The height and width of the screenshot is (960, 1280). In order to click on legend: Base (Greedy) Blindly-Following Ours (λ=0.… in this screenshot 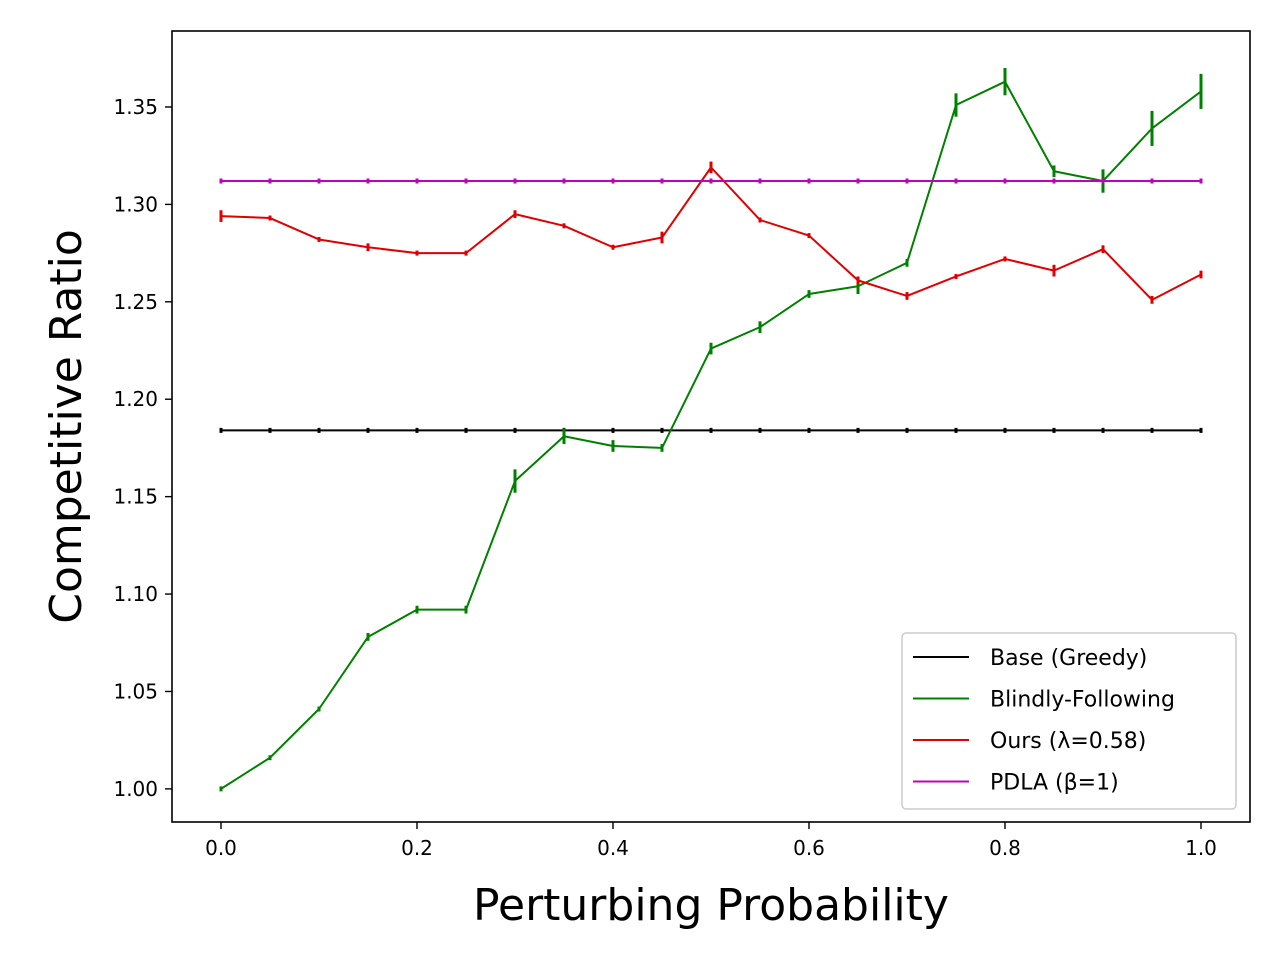, I will do `click(1069, 721)`.